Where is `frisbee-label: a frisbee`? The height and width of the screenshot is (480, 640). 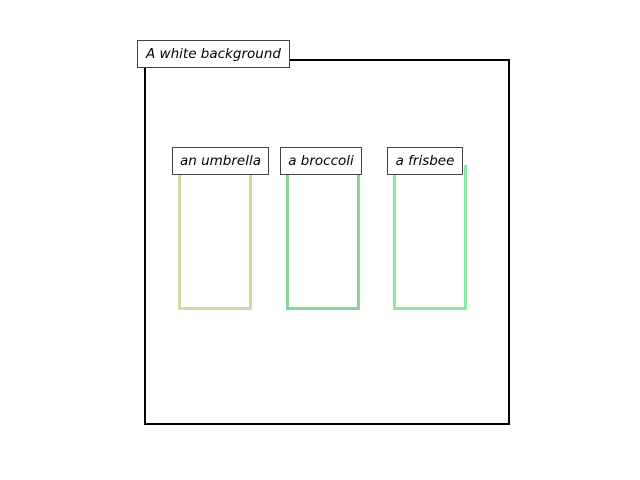
frisbee-label: a frisbee is located at coordinates (425, 161).